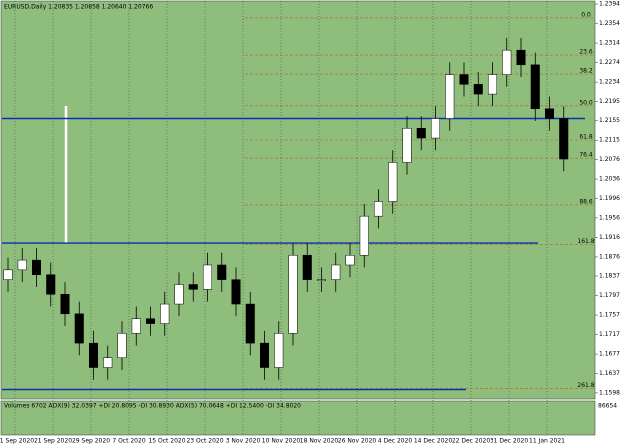 The image size is (620, 447). I want to click on x-tick-label: 11 Sep 2020, so click(17, 441).